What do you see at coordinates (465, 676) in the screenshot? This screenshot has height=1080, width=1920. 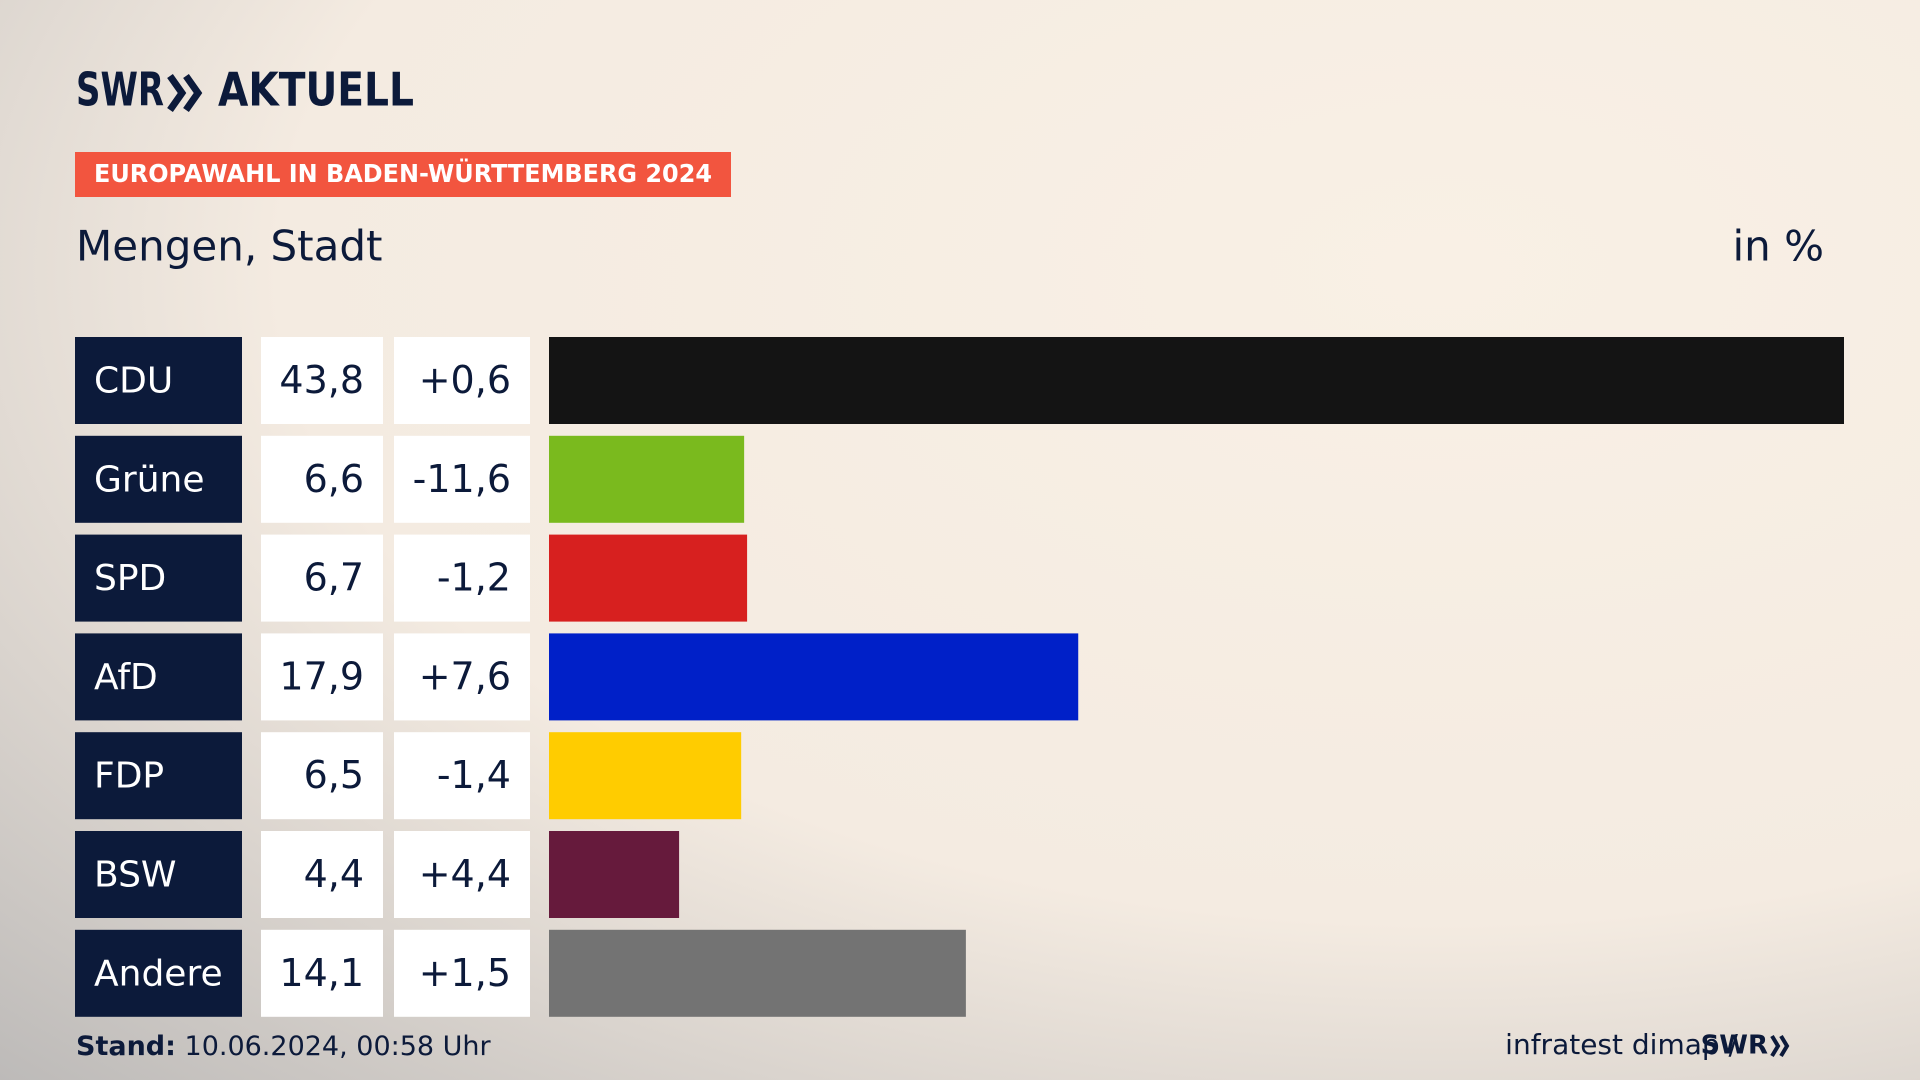 I see `change-label: +7,6` at bounding box center [465, 676].